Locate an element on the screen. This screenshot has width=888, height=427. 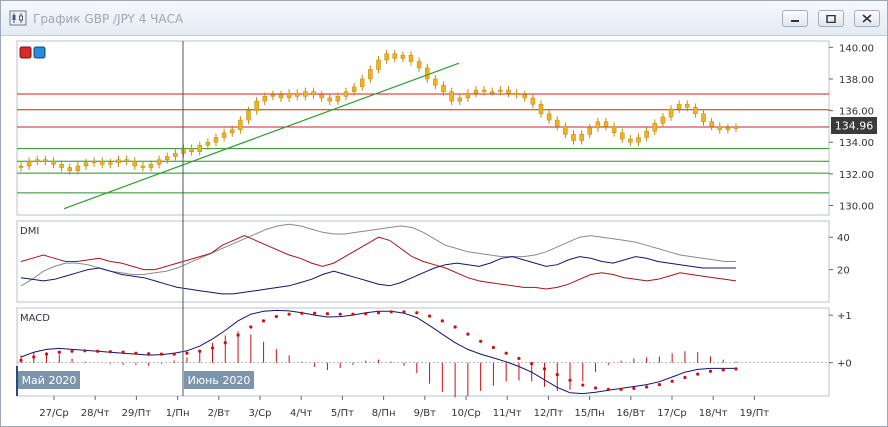
month-tag-may is located at coordinates (49, 380).